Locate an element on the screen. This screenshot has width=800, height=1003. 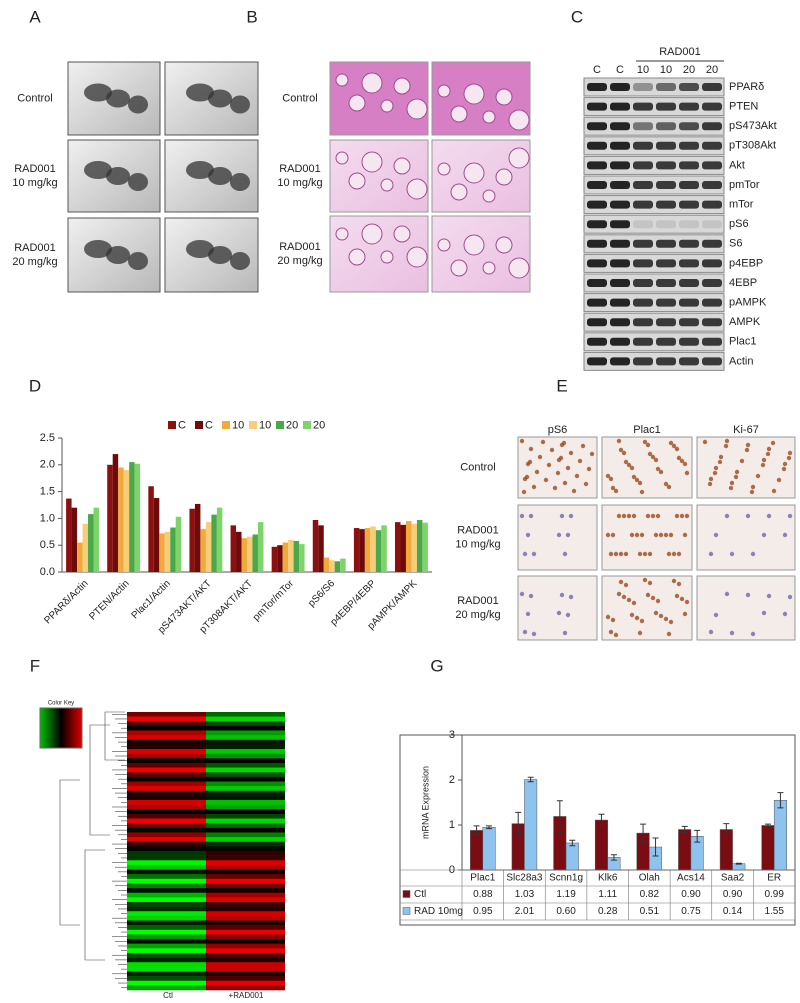
legend-label: 20 is located at coordinates (292, 425).